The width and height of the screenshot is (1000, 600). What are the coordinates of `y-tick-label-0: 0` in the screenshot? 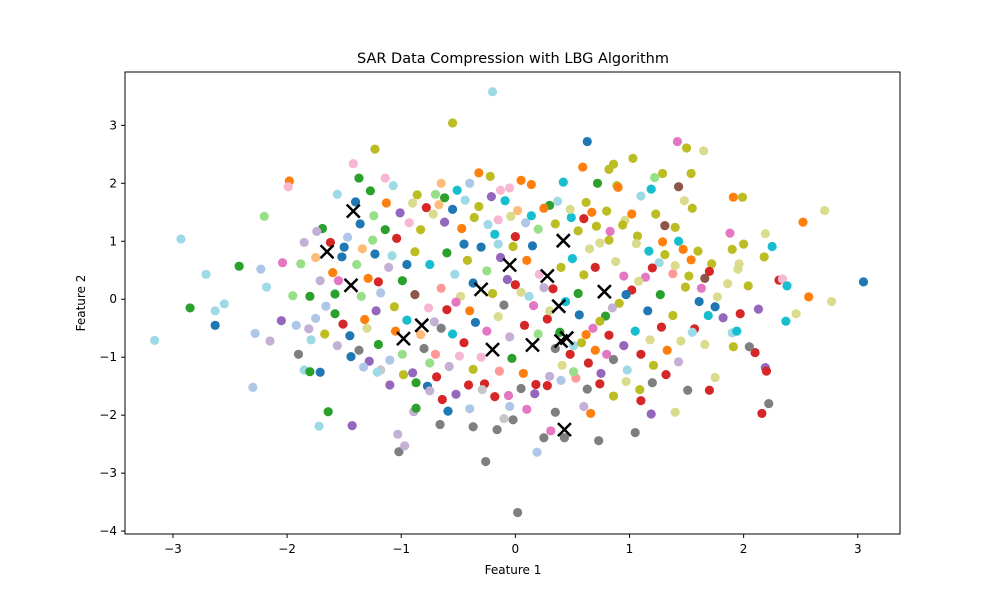 It's located at (113, 299).